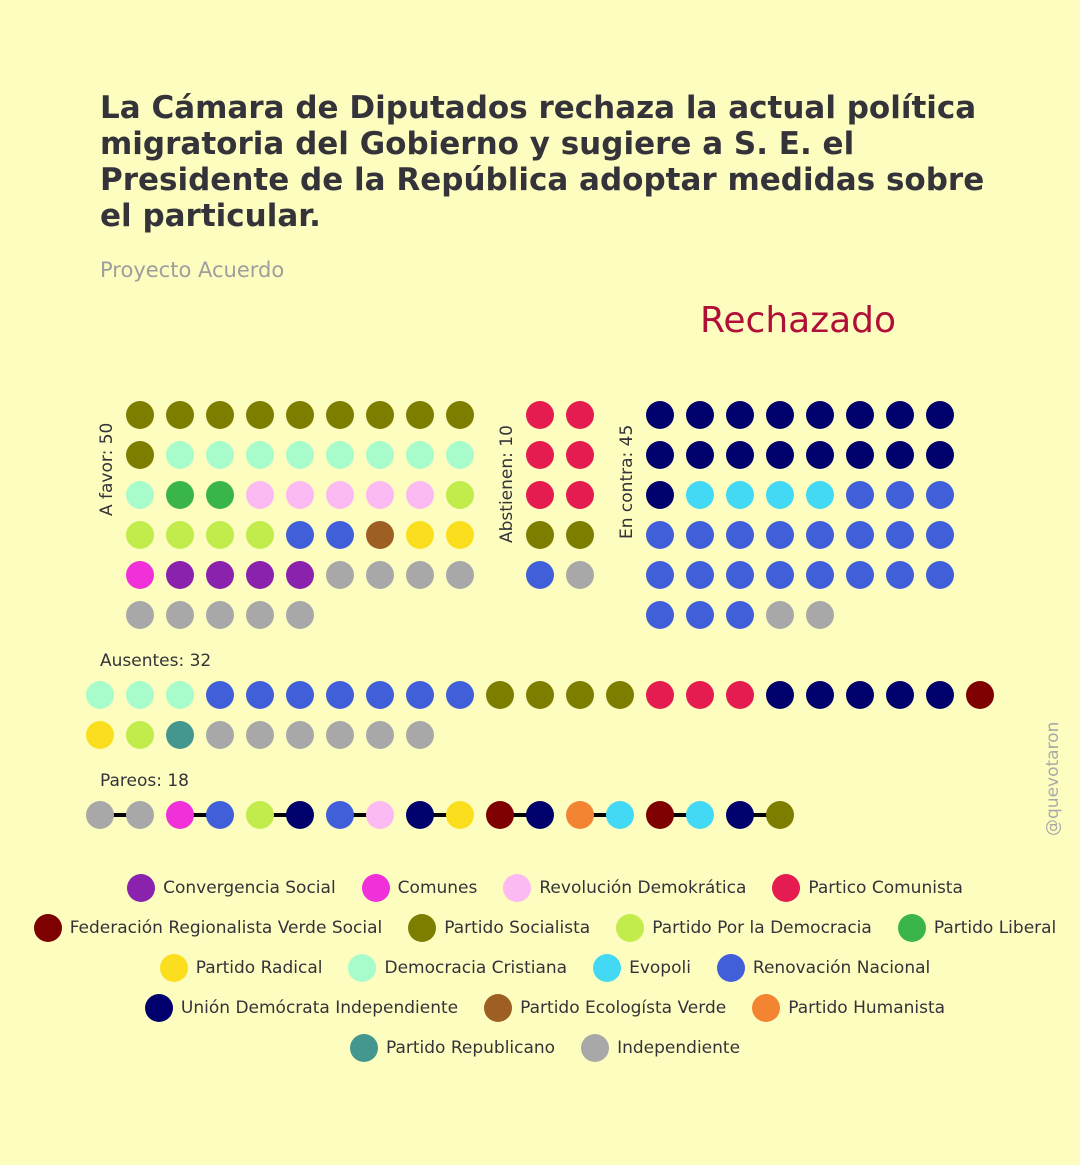 The height and width of the screenshot is (1165, 1080). Describe the element at coordinates (452, 1048) in the screenshot. I see `legend-item: Partido Republicano` at that location.